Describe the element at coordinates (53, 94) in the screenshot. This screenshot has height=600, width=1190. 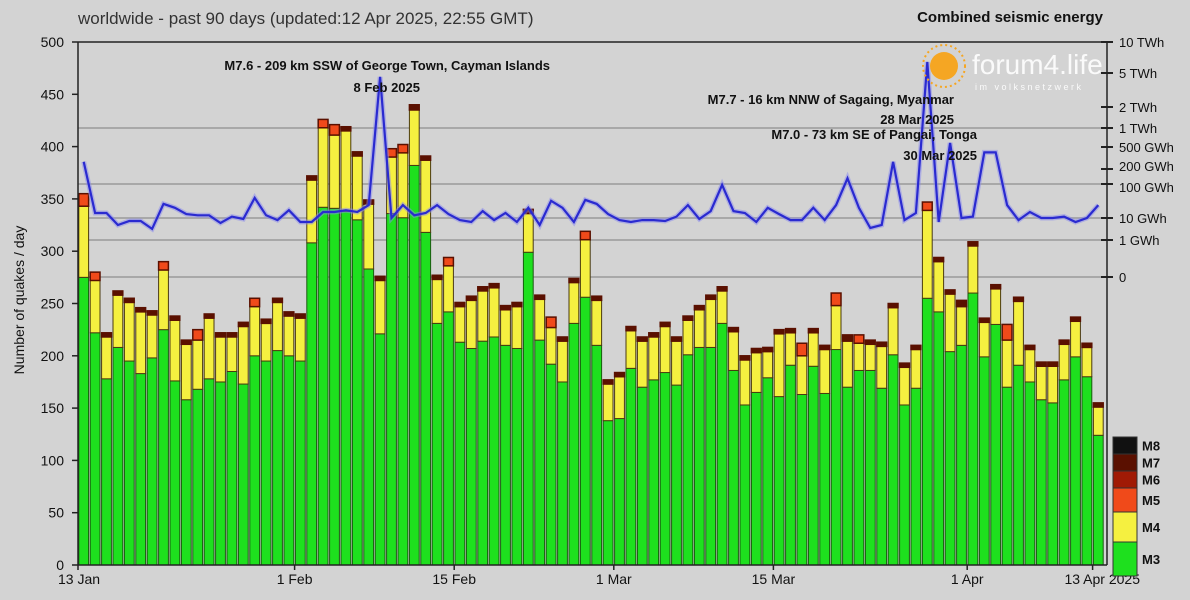
I see `y-tick-label: 450` at that location.